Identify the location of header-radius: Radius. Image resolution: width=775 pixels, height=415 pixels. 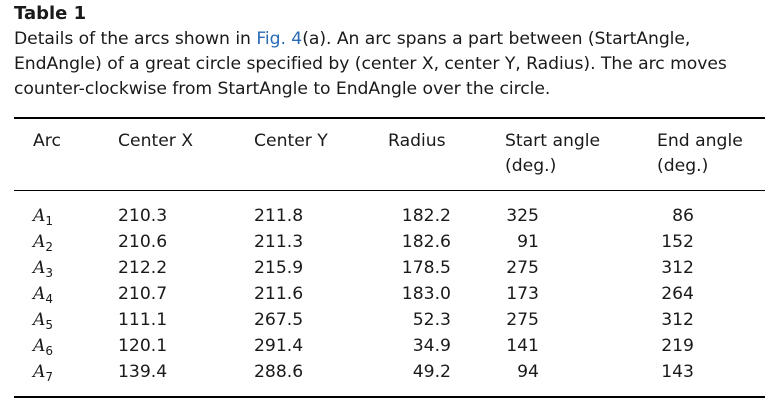
(417, 141).